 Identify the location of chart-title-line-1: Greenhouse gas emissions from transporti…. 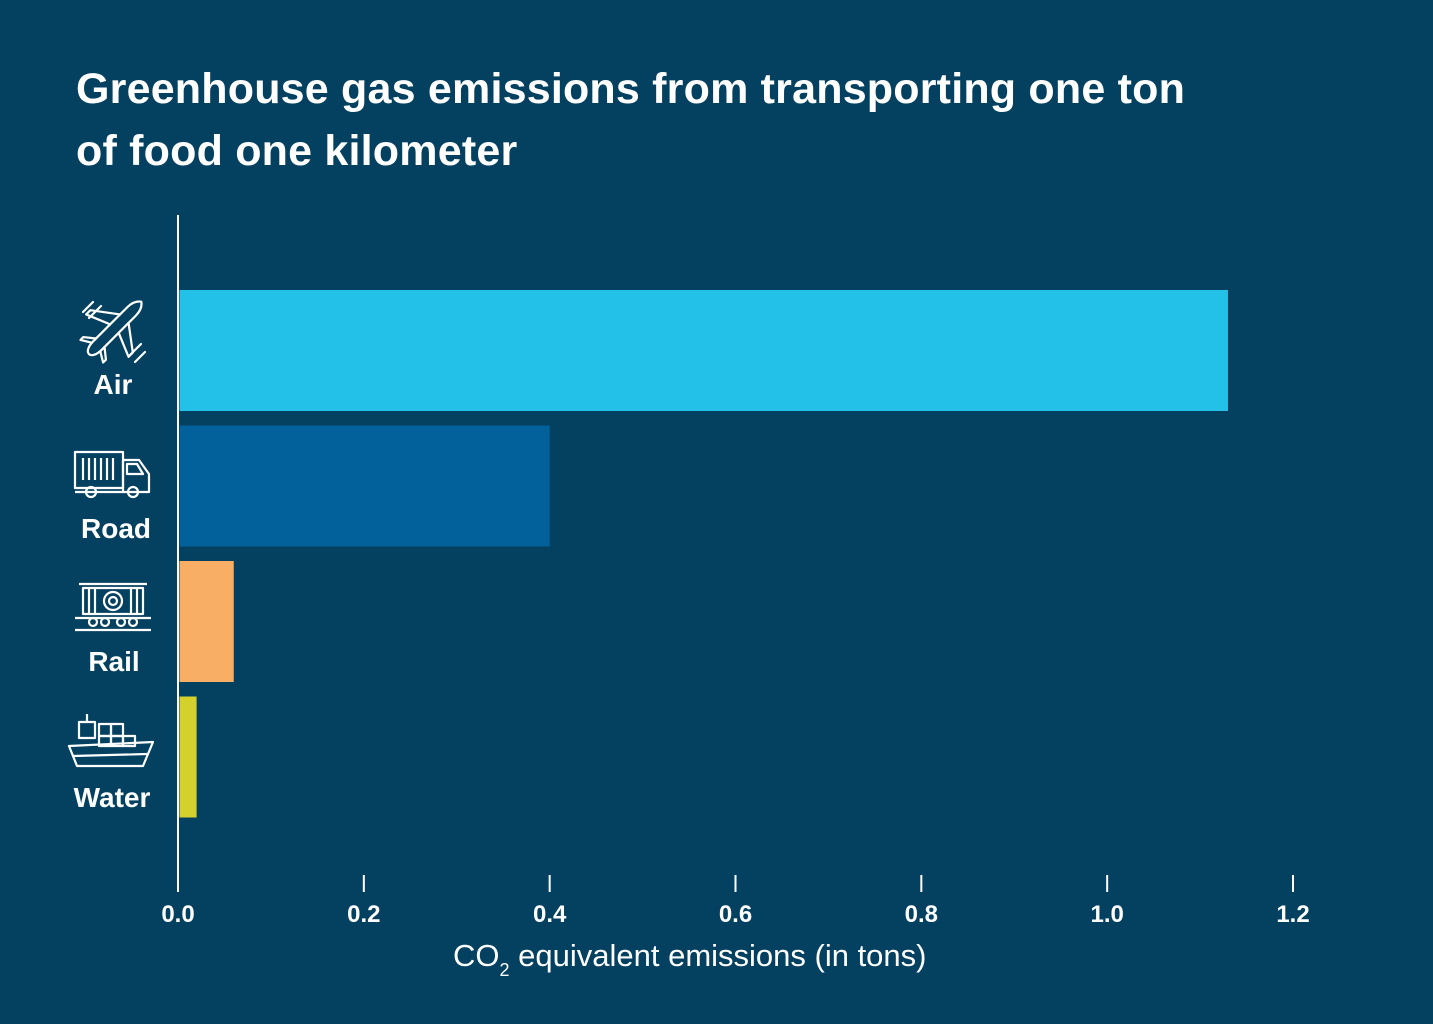
(631, 89).